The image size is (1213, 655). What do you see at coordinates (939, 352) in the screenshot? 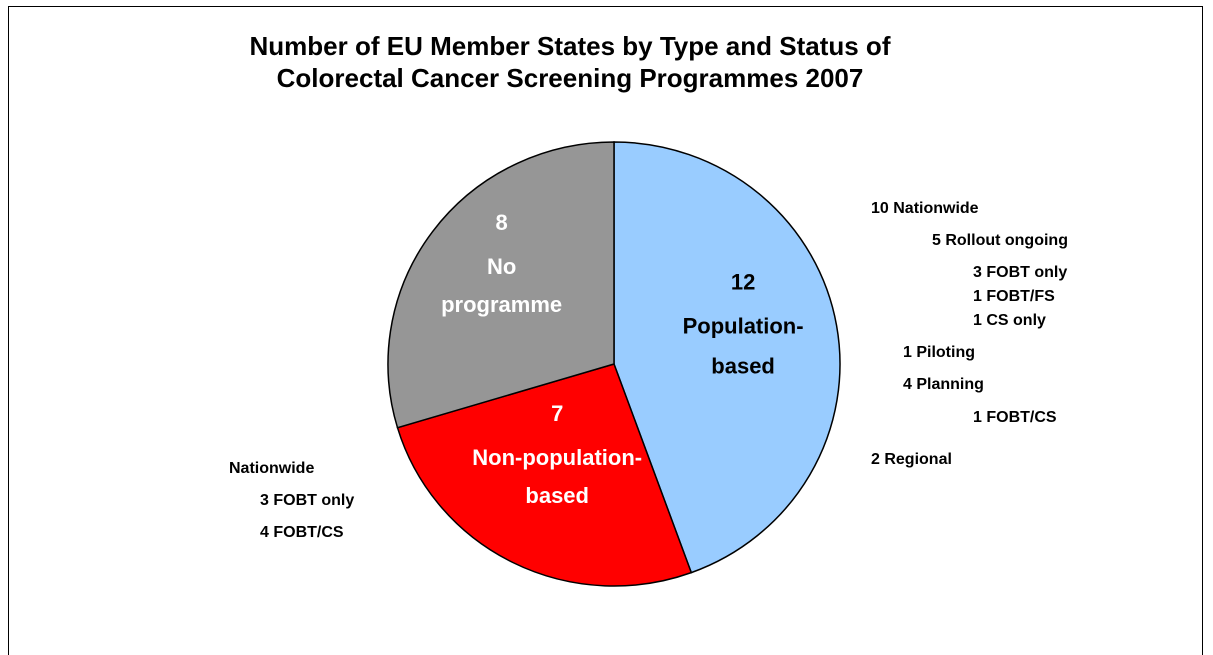
I see `annotation-piloting: 1 Piloting` at bounding box center [939, 352].